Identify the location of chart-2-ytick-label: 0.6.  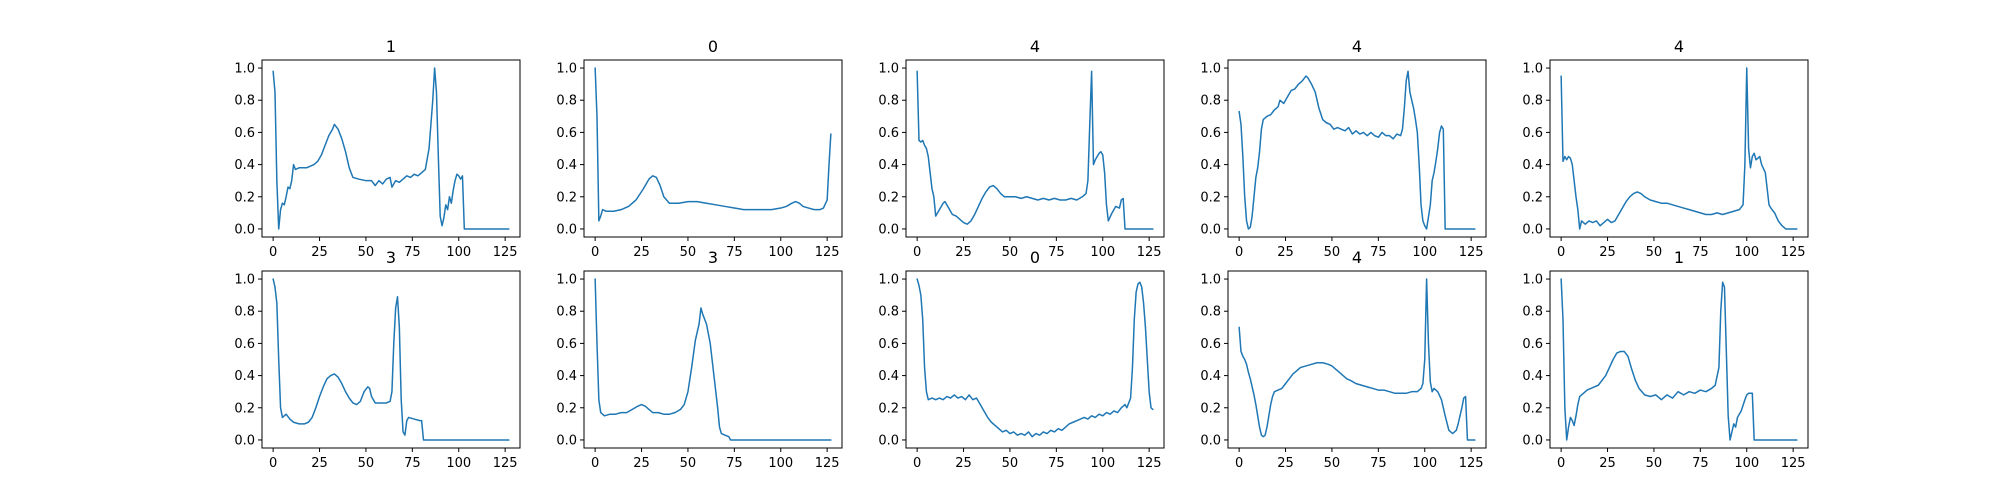
(566, 133).